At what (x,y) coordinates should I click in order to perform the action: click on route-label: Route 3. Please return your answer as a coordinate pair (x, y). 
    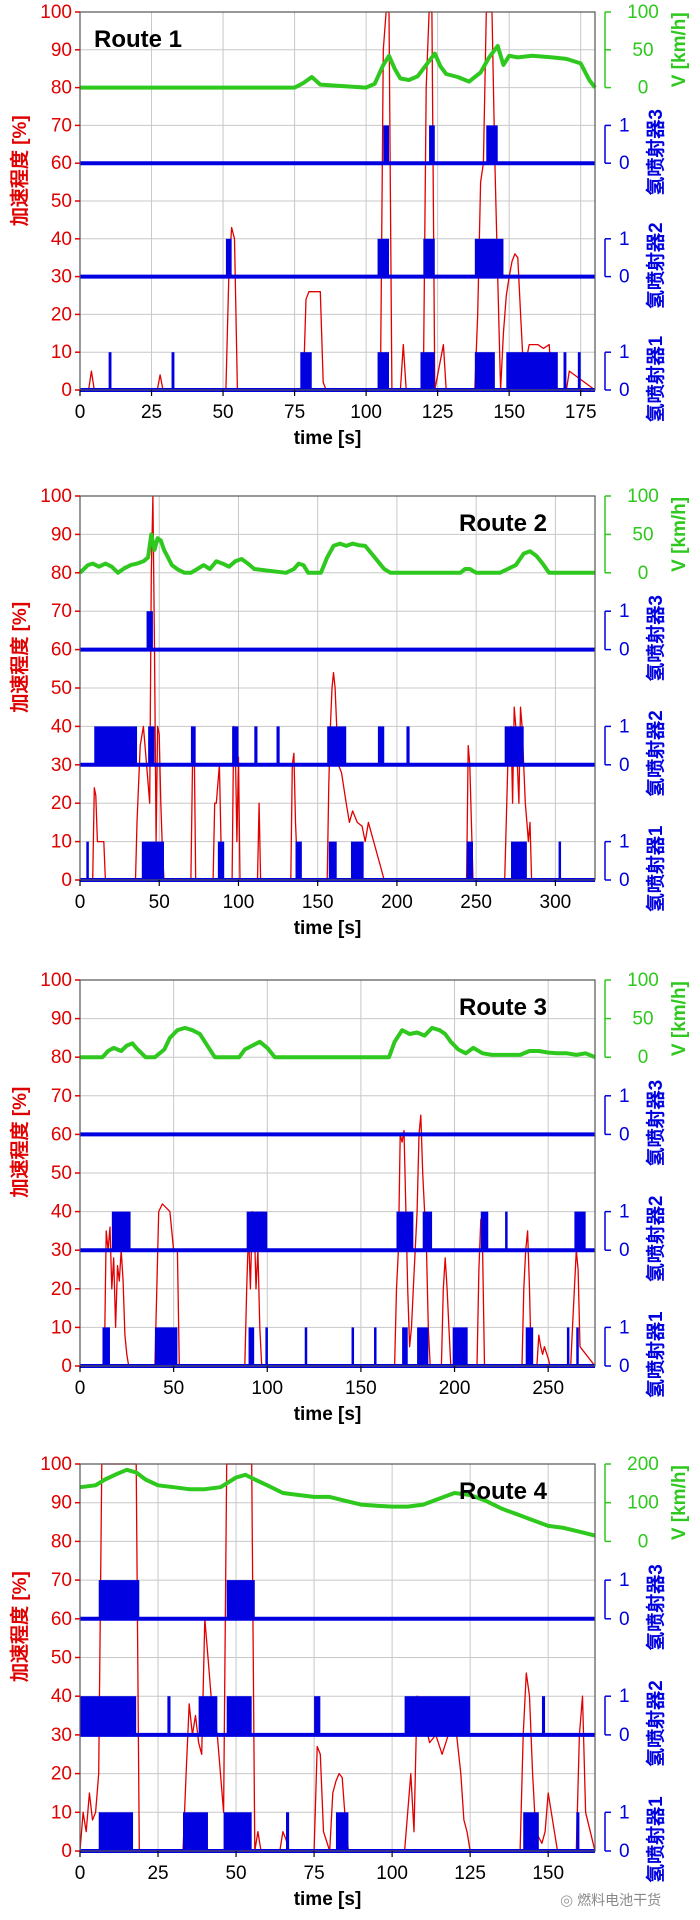
    Looking at the image, I should click on (503, 1007).